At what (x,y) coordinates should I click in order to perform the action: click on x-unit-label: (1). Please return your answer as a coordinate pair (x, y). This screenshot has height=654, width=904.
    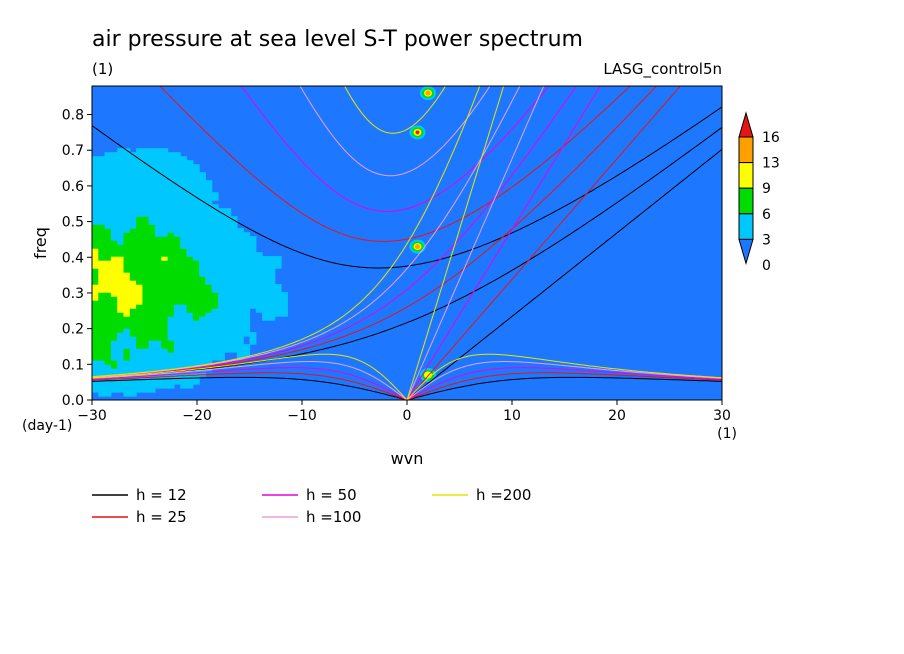
    Looking at the image, I should click on (727, 434).